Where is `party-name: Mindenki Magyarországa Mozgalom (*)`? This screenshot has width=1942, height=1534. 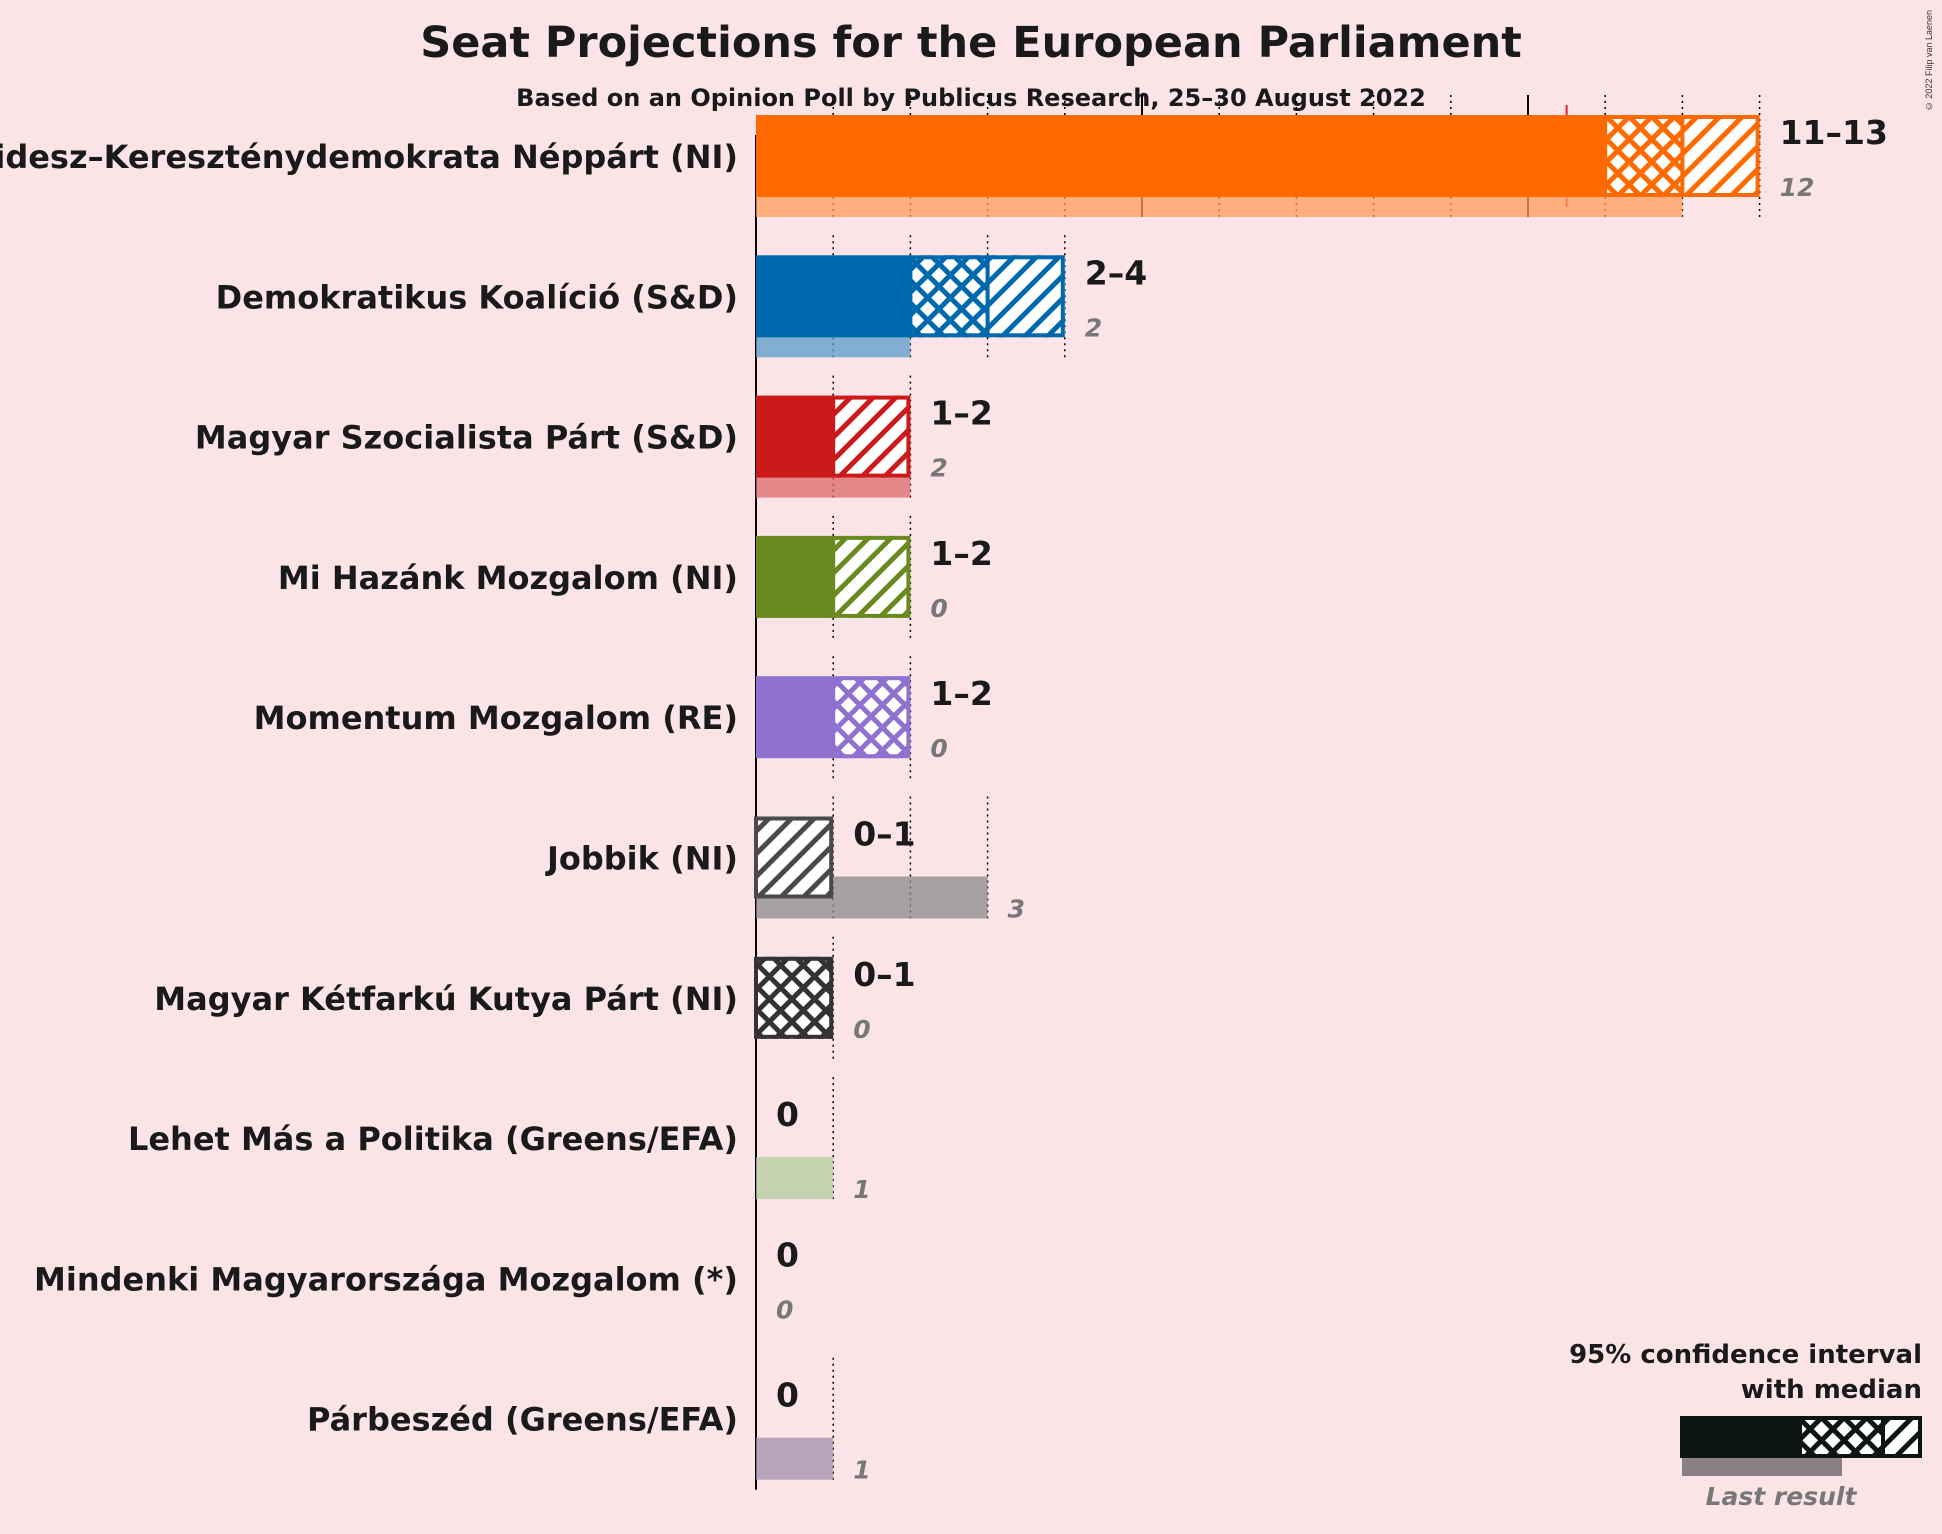
party-name: Mindenki Magyarországa Mozgalom (*) is located at coordinates (386, 1279).